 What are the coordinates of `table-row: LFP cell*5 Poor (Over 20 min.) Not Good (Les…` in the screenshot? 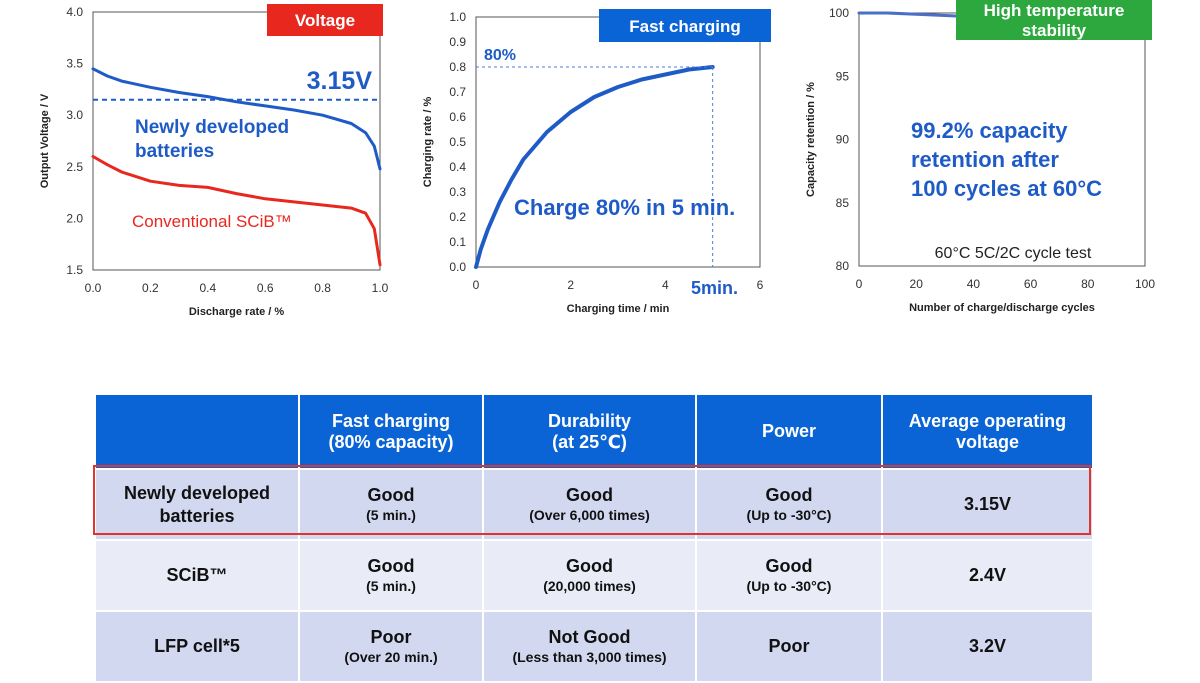 It's located at (594, 646).